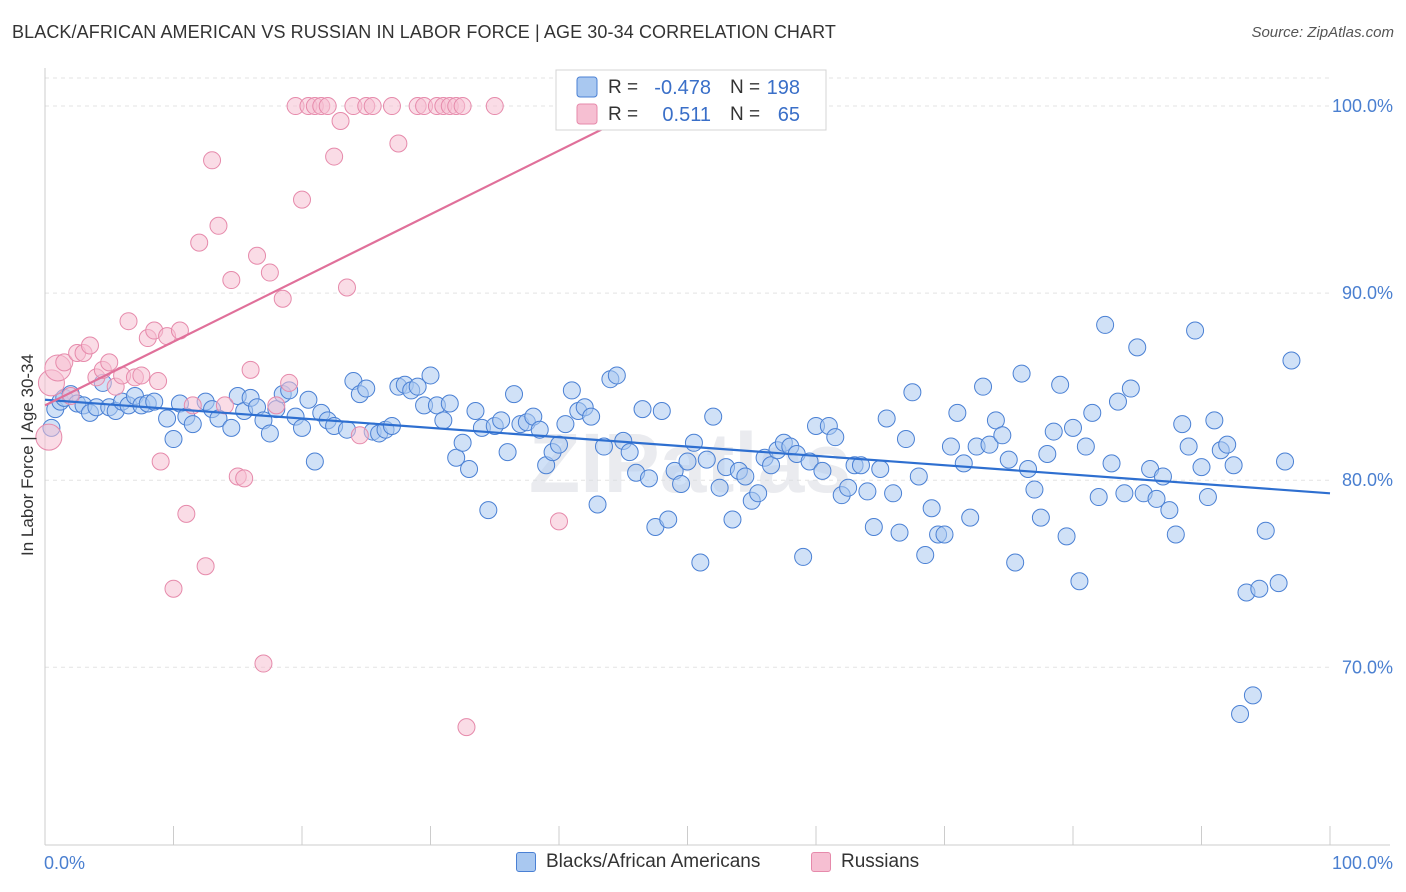 This screenshot has width=1406, height=892. What do you see at coordinates (27, 455) in the screenshot?
I see `y-axis-label: In Labor Force | Age 30-34` at bounding box center [27, 455].